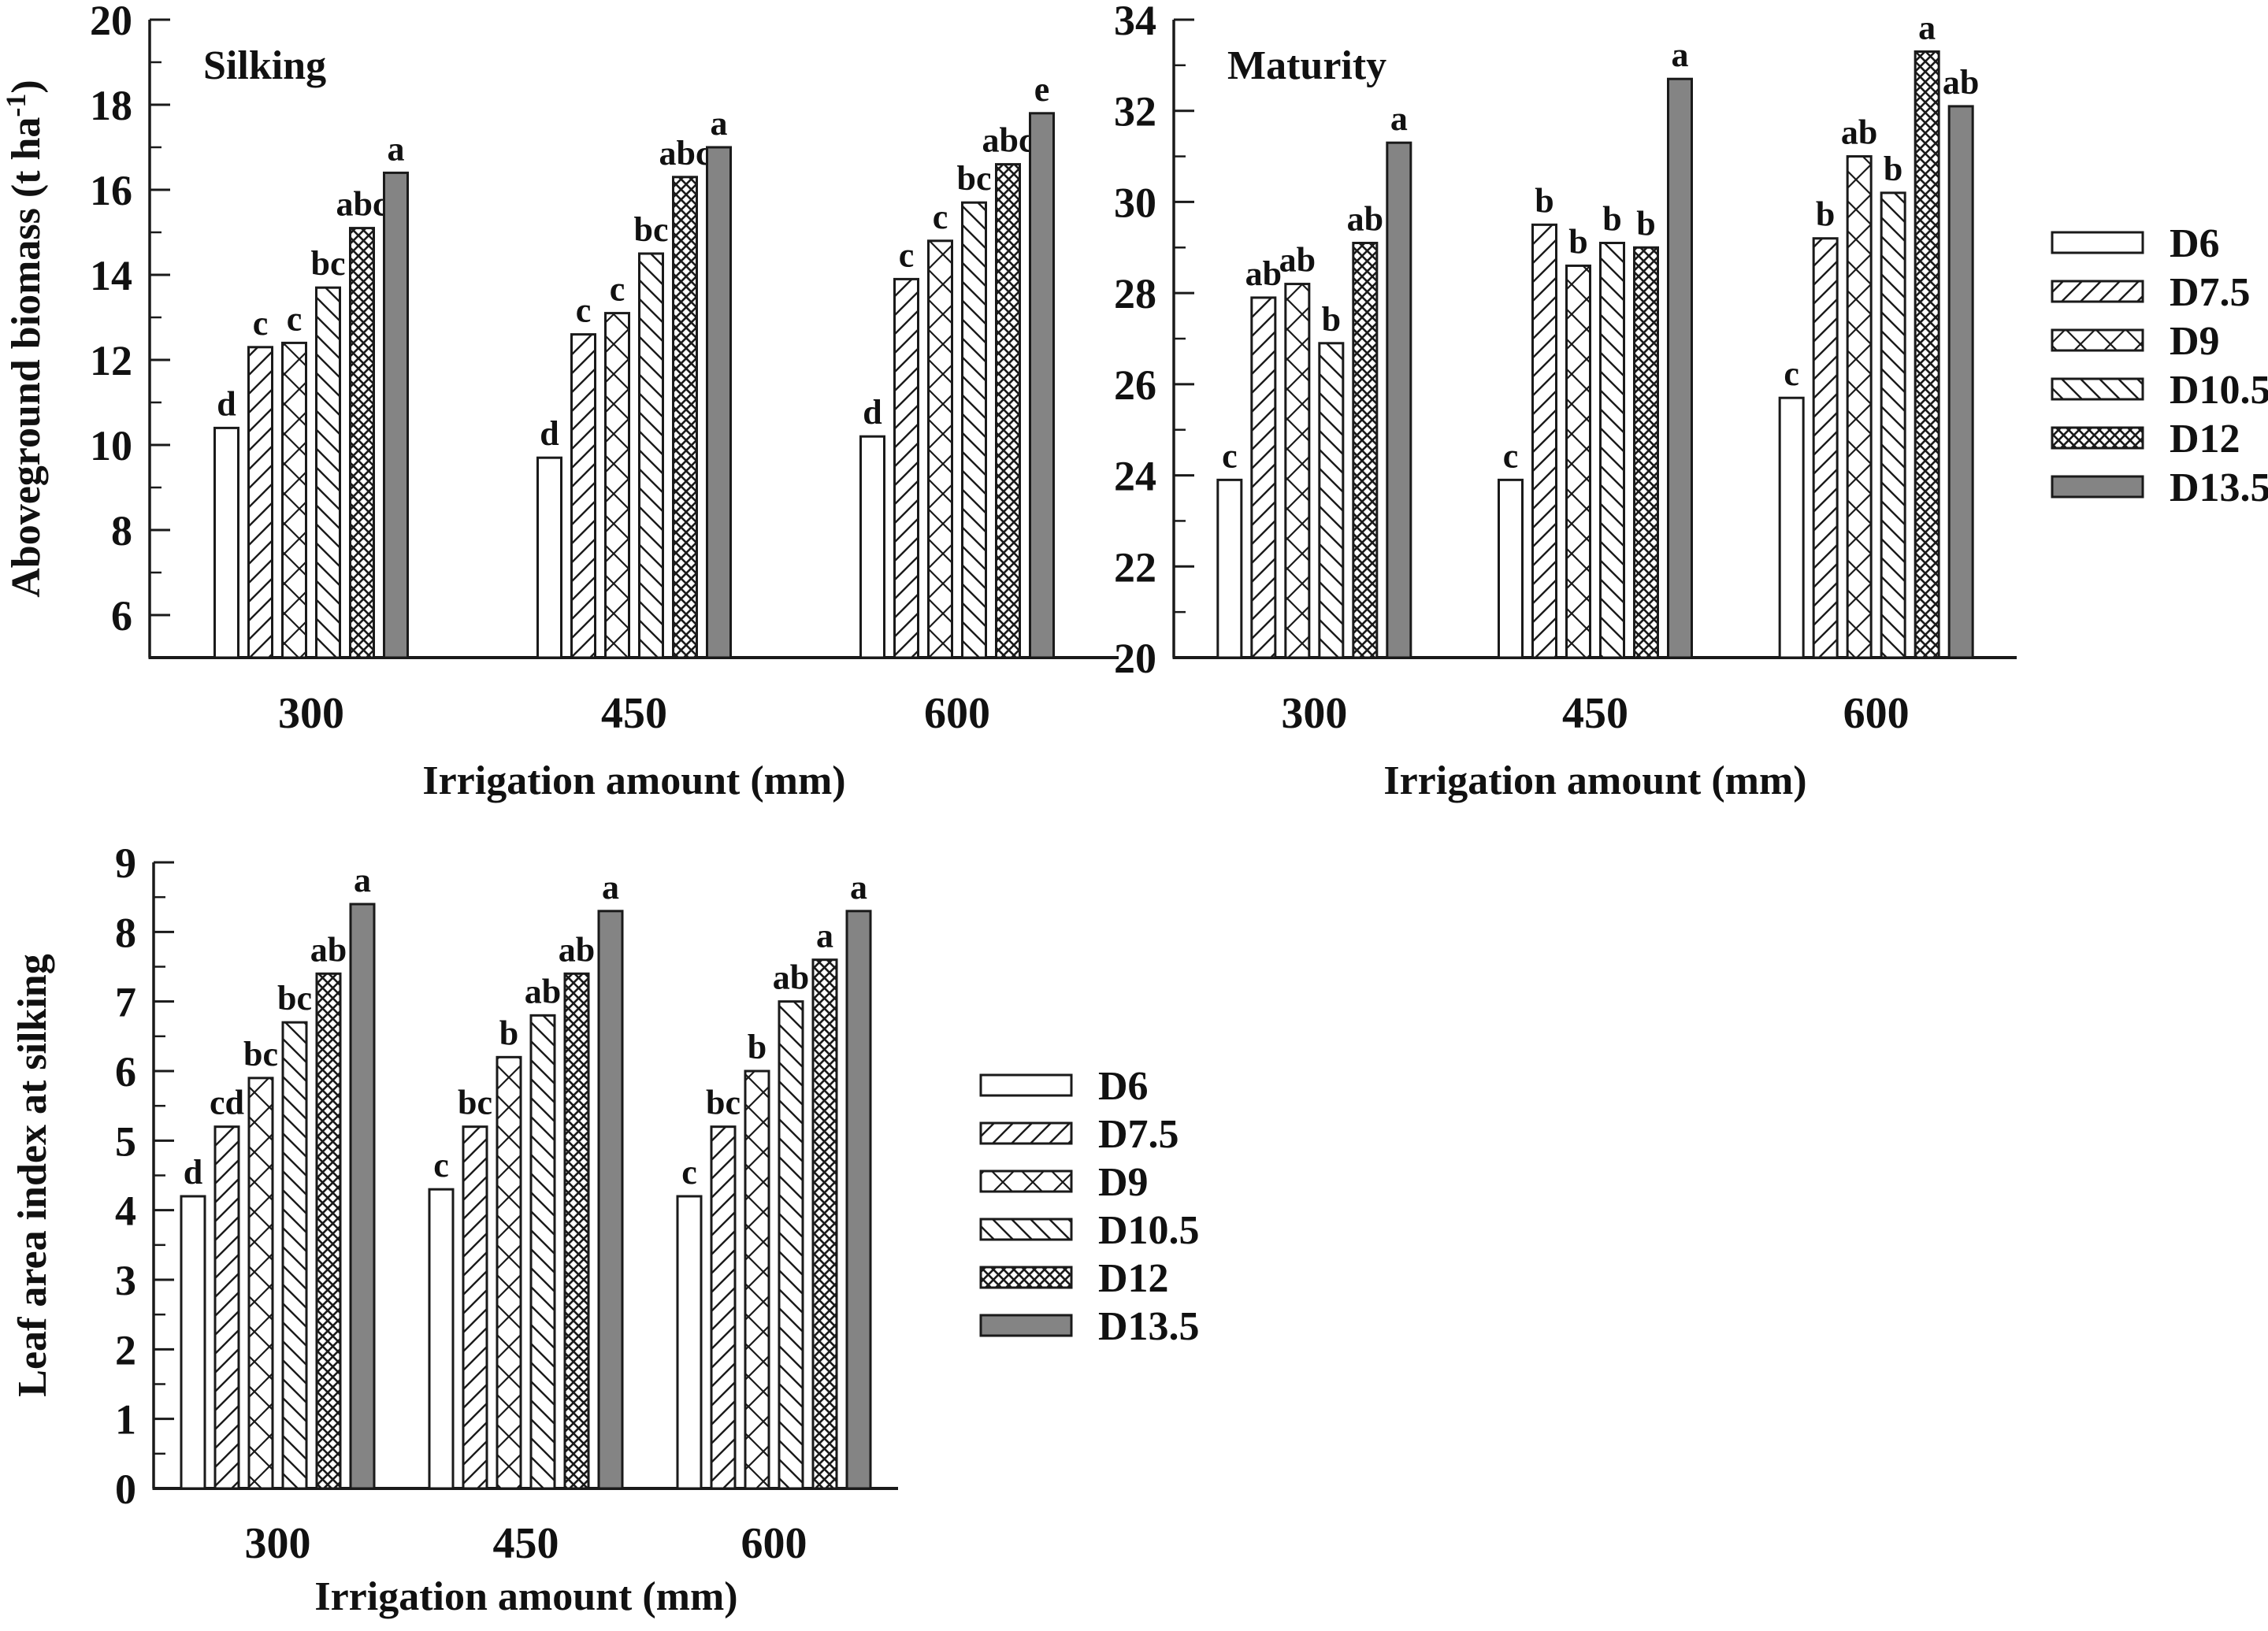 Image resolution: width=2268 pixels, height=1631 pixels. What do you see at coordinates (1079, 1134) in the screenshot?
I see `legend-item-d7-5: D7.5` at bounding box center [1079, 1134].